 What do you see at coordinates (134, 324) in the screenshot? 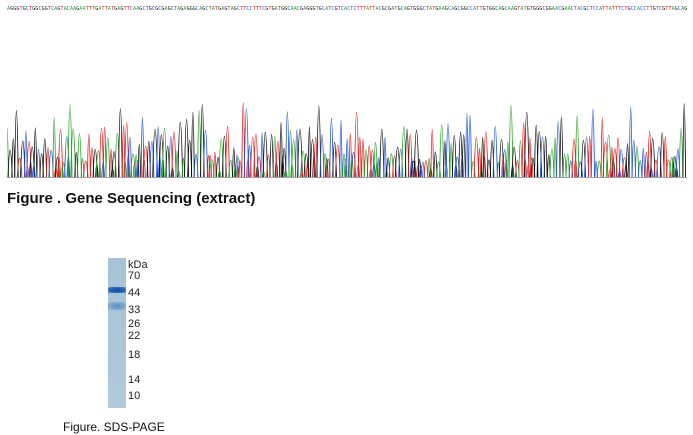
I see `marker-label-26: 26` at bounding box center [134, 324].